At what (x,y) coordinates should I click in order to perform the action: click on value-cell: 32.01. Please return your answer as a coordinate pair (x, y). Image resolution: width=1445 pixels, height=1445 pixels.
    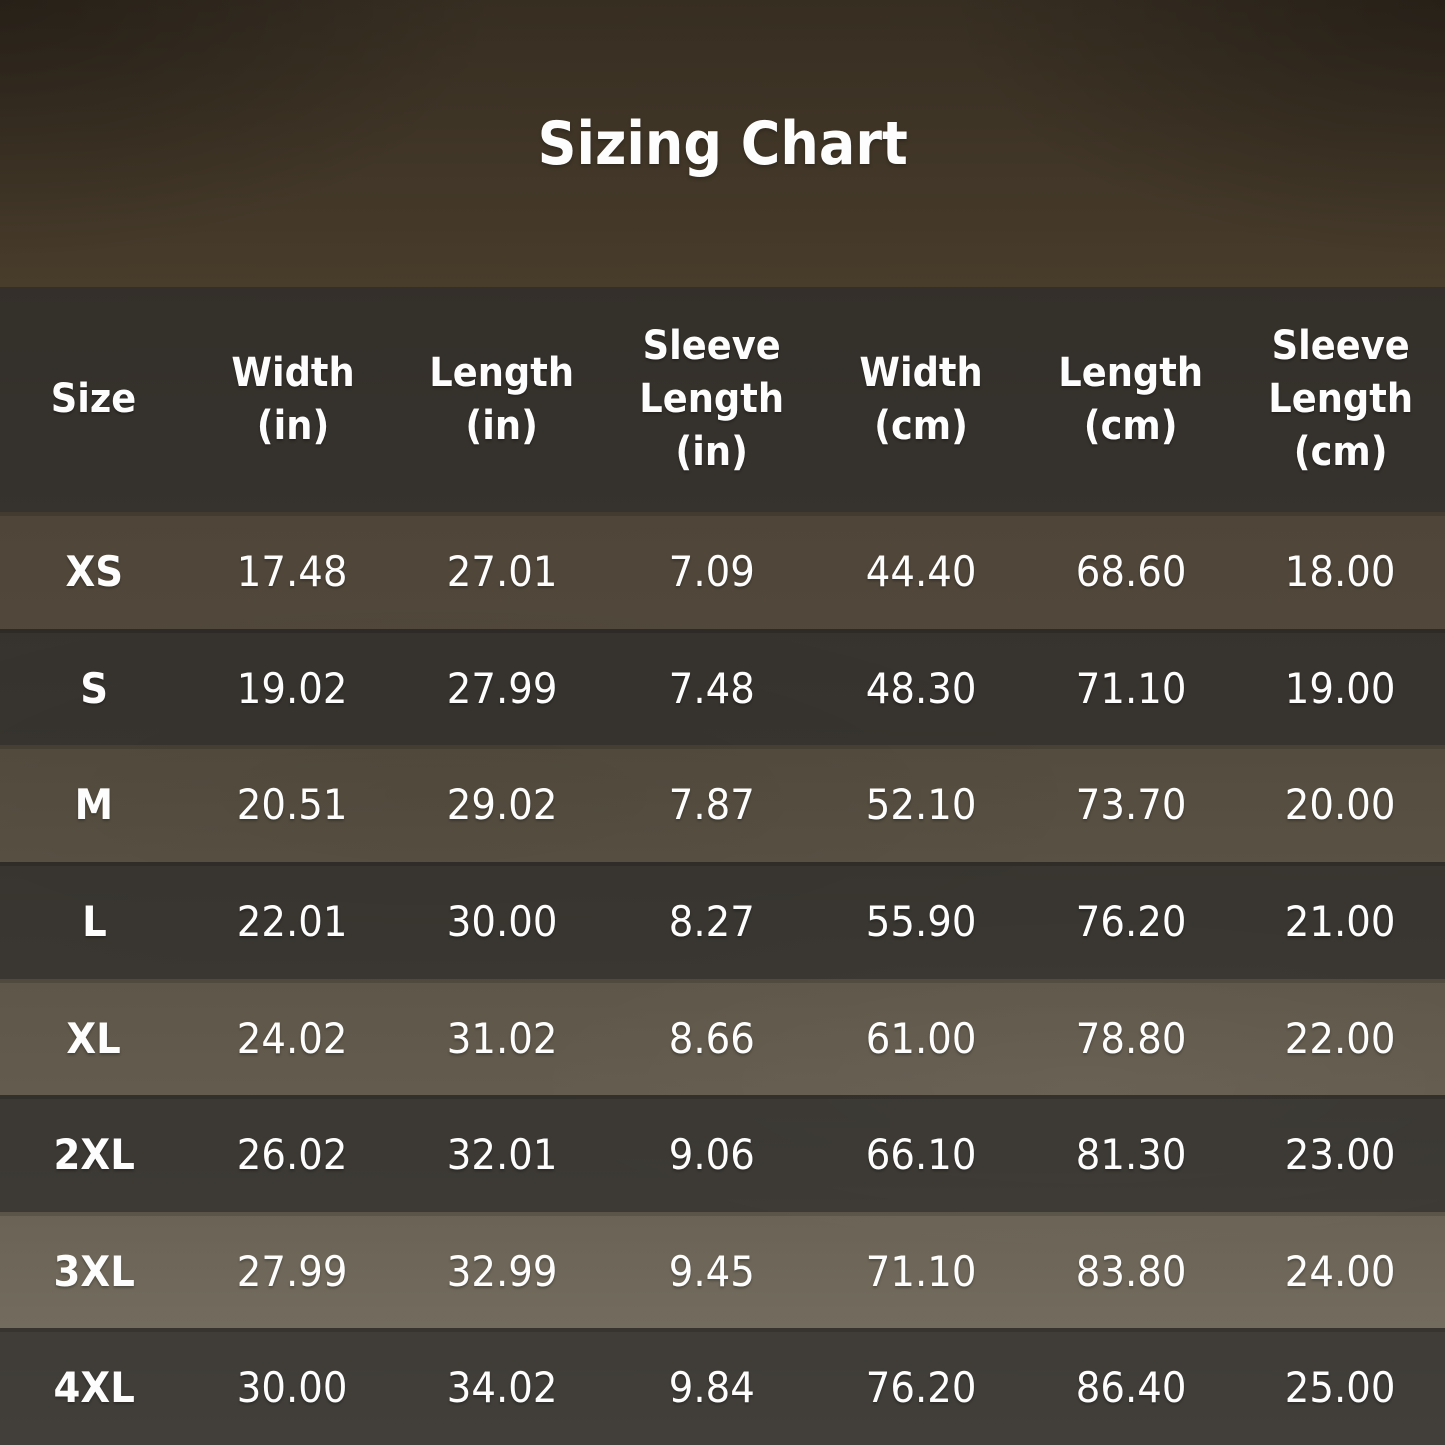
    Looking at the image, I should click on (502, 1155).